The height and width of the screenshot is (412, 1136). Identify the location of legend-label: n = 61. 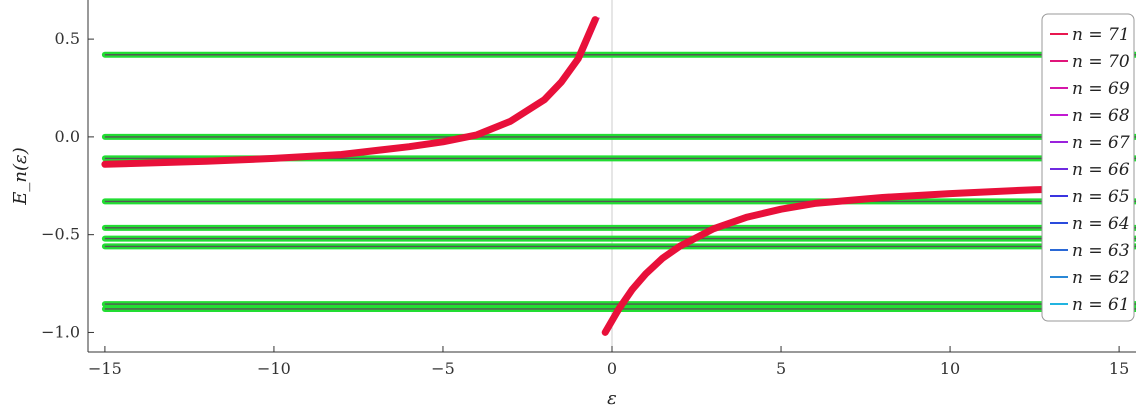
(1101, 305).